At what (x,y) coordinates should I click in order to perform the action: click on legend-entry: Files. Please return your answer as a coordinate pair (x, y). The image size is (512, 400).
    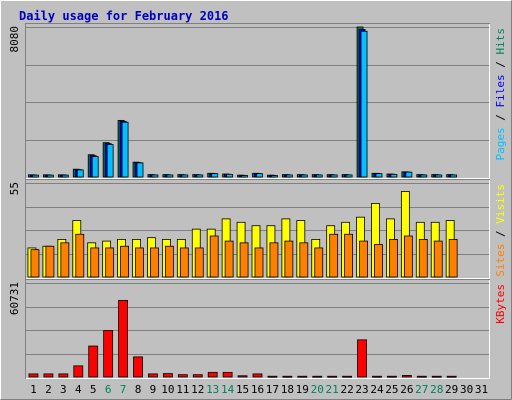
    Looking at the image, I should click on (500, 90).